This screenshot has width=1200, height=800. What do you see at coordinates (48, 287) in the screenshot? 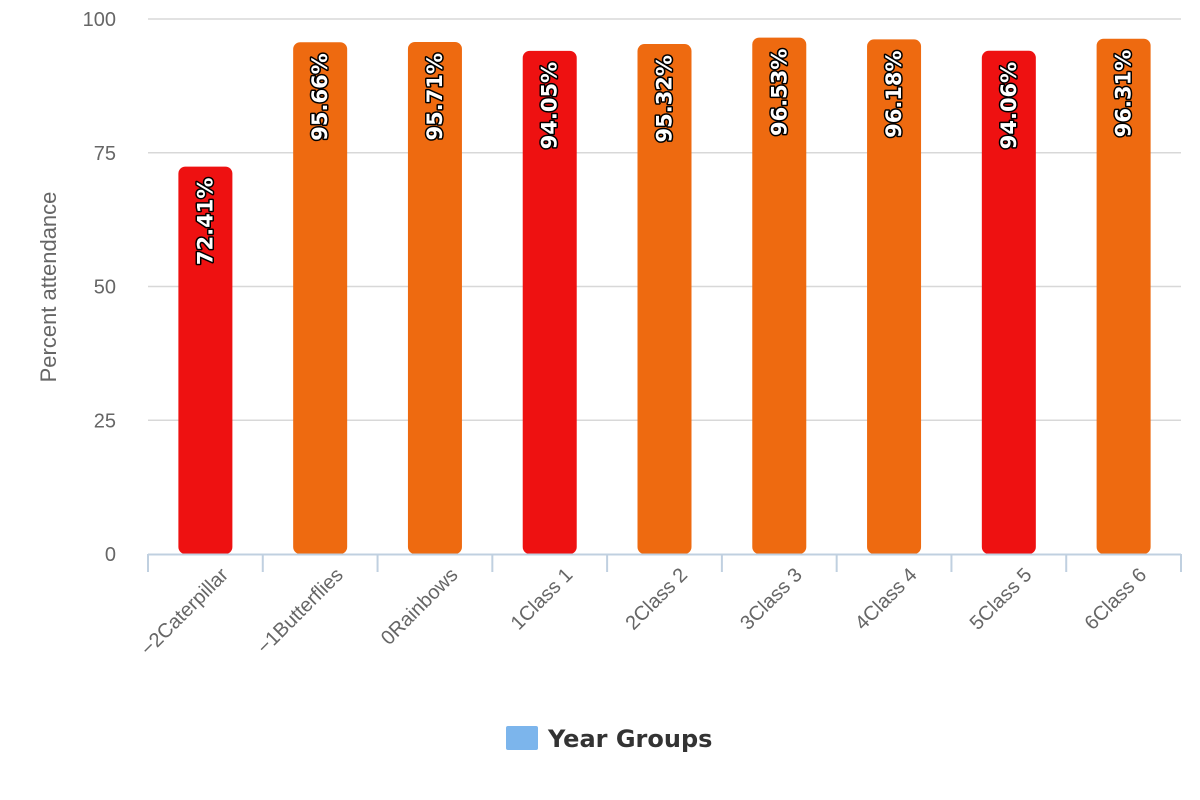
I see `y-axis-title: Percent attendance` at bounding box center [48, 287].